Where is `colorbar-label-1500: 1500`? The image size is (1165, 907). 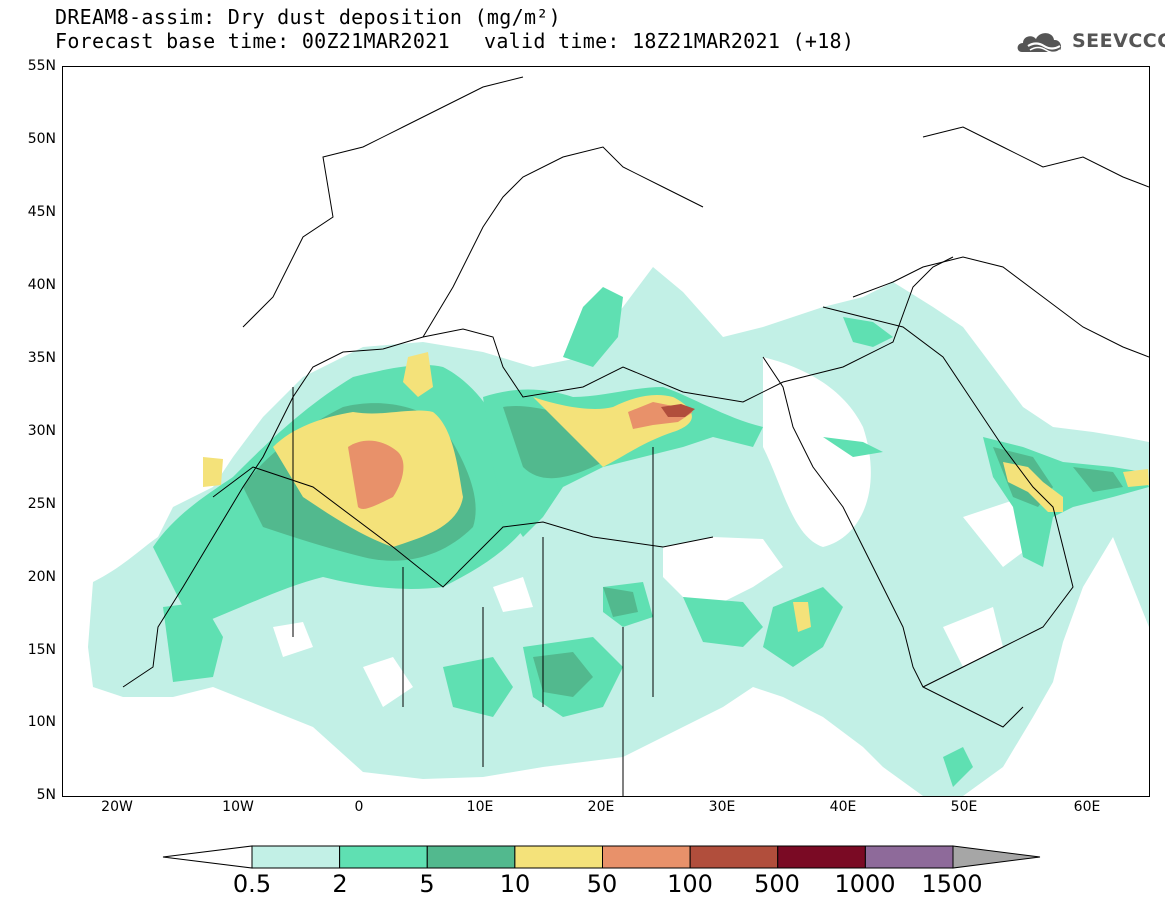 colorbar-label-1500: 1500 is located at coordinates (952, 884).